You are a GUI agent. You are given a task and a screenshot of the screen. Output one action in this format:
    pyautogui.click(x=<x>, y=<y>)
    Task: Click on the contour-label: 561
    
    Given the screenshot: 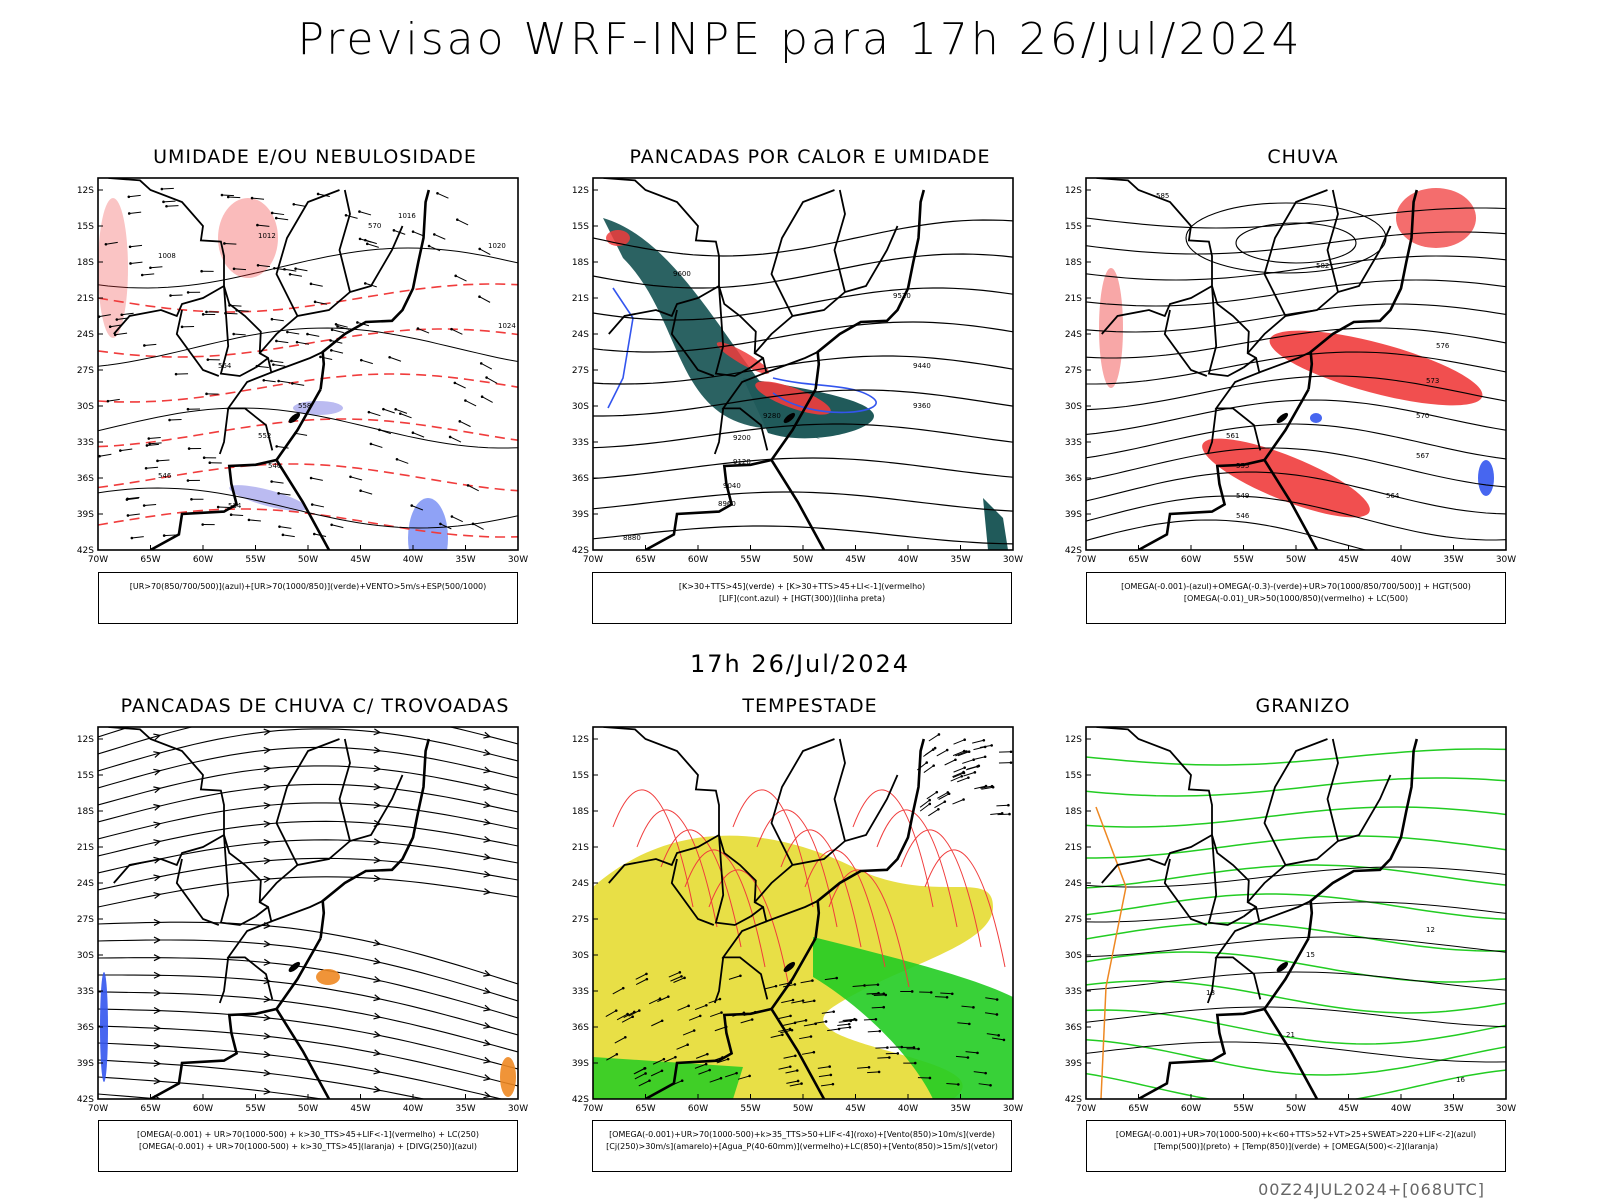 What is the action you would take?
    pyautogui.click(x=1232, y=436)
    